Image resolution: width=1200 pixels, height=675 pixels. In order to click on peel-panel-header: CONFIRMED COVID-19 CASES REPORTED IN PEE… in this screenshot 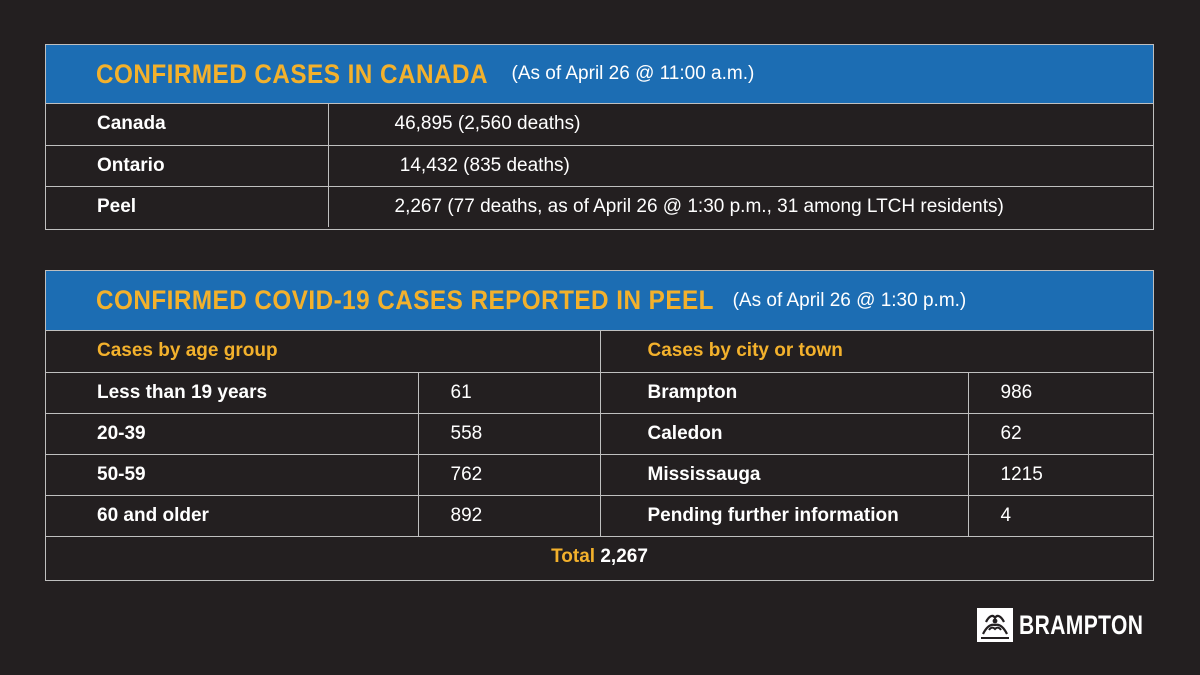, I will do `click(599, 301)`.